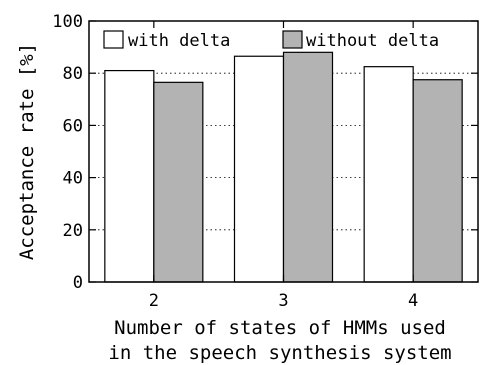 Image resolution: width=500 pixels, height=365 pixels. I want to click on legend-swatch-with-delta, so click(113, 39).